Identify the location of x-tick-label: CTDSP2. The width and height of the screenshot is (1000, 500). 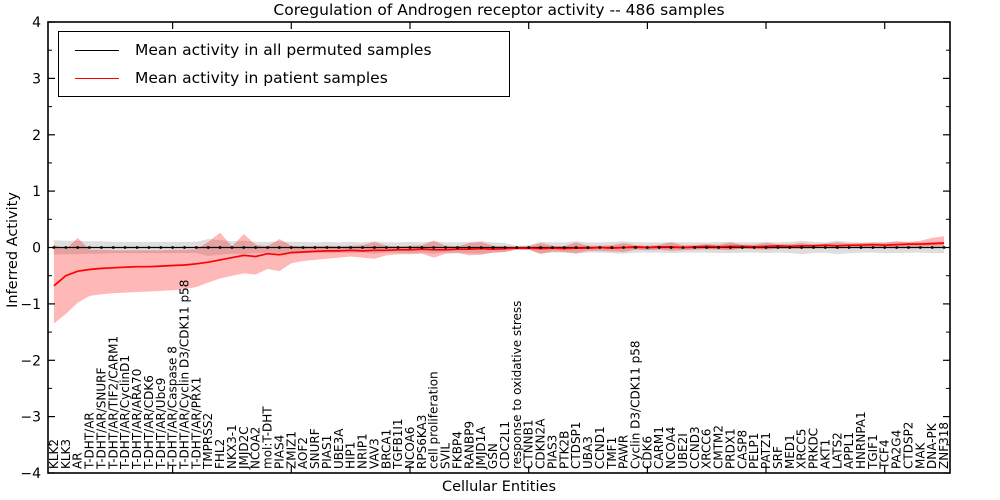
(909, 445).